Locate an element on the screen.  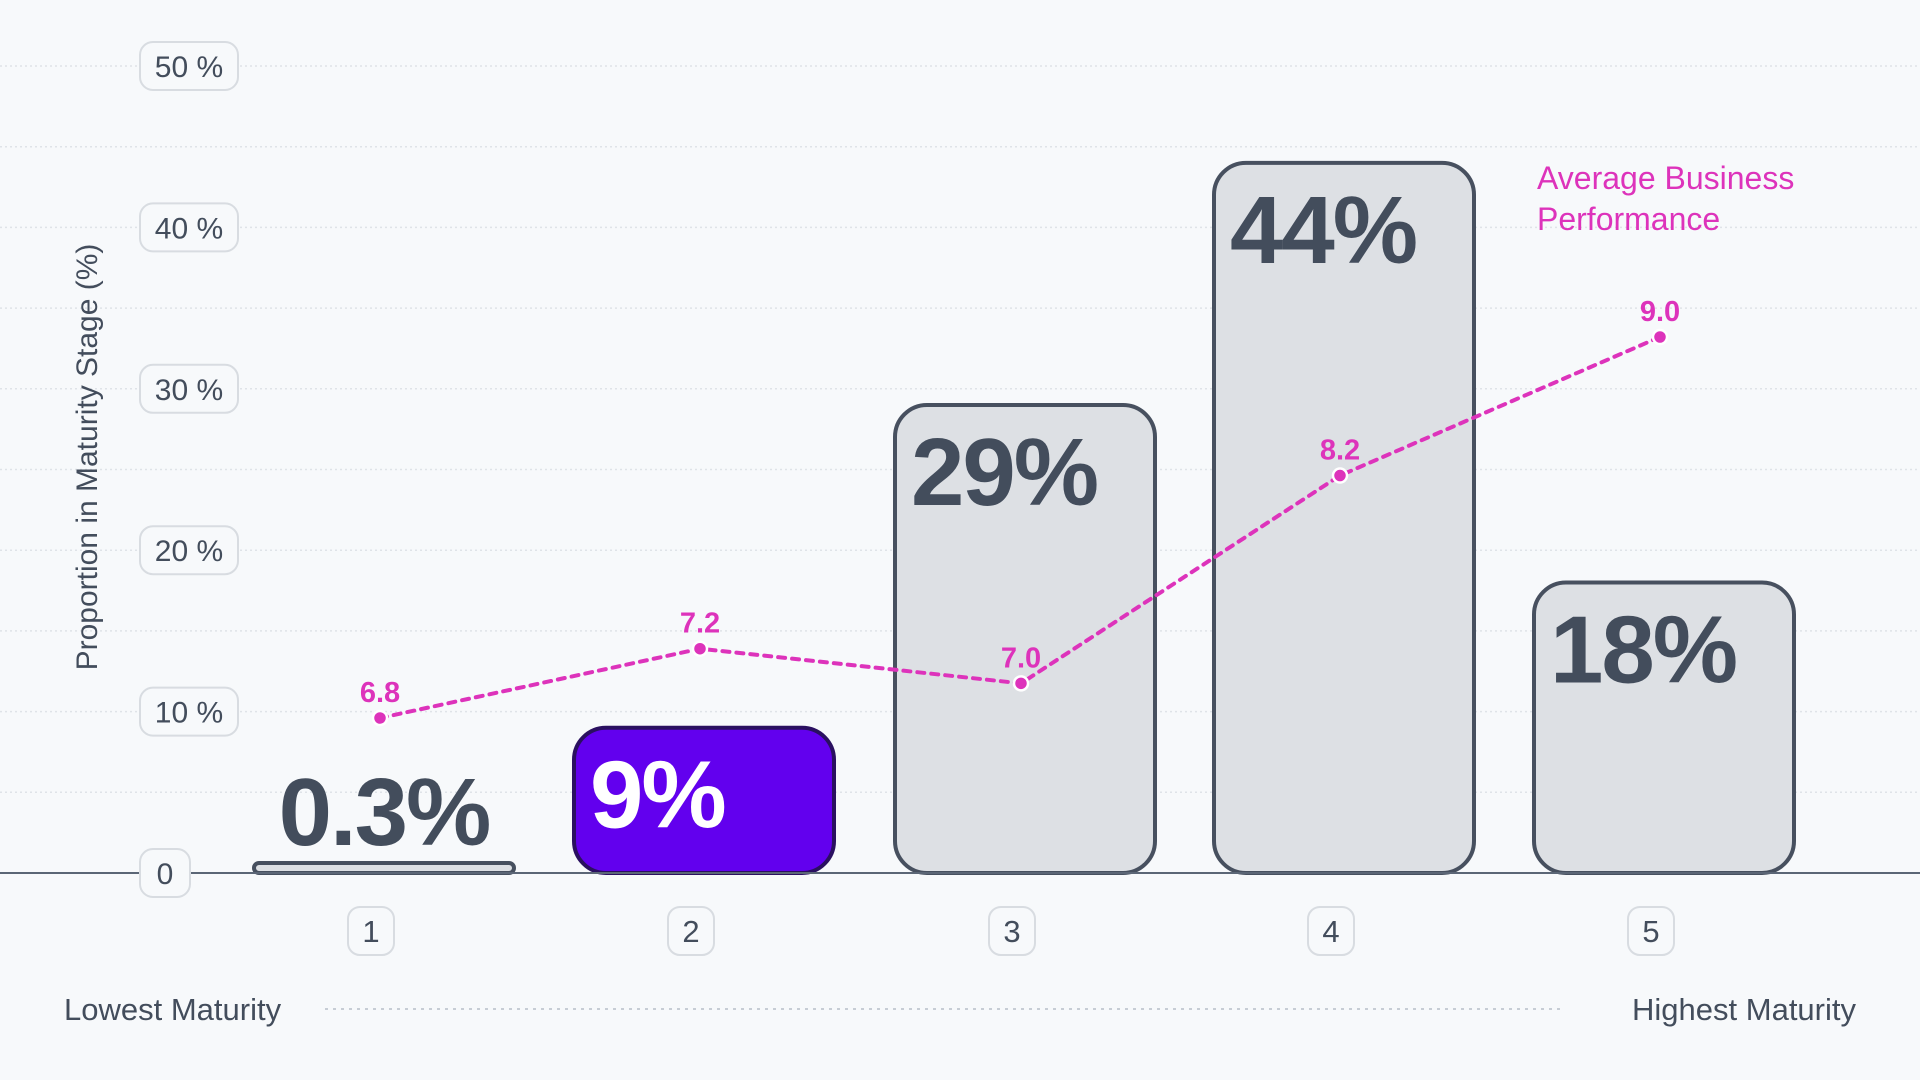
series-label-line-1: Average Business is located at coordinates (1665, 178).